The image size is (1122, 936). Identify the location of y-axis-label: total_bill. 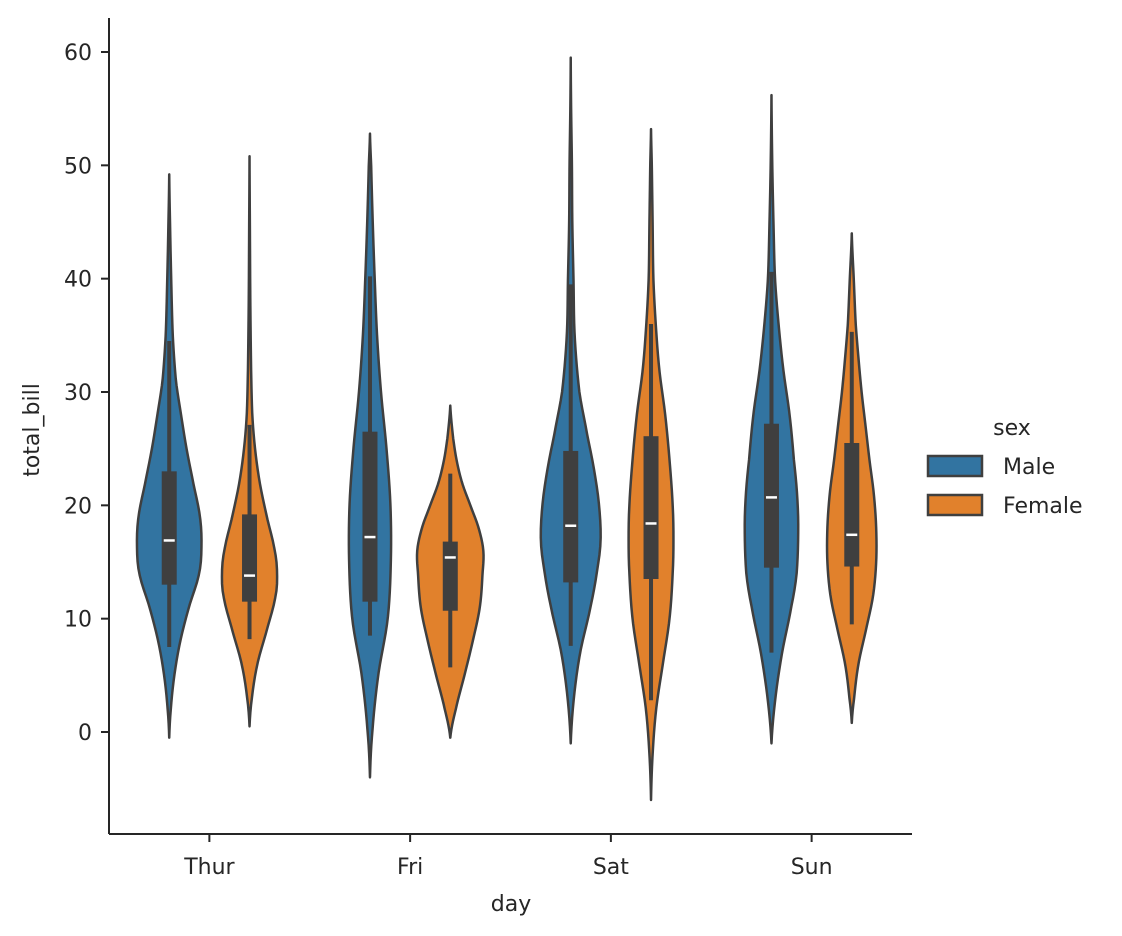
(32, 430).